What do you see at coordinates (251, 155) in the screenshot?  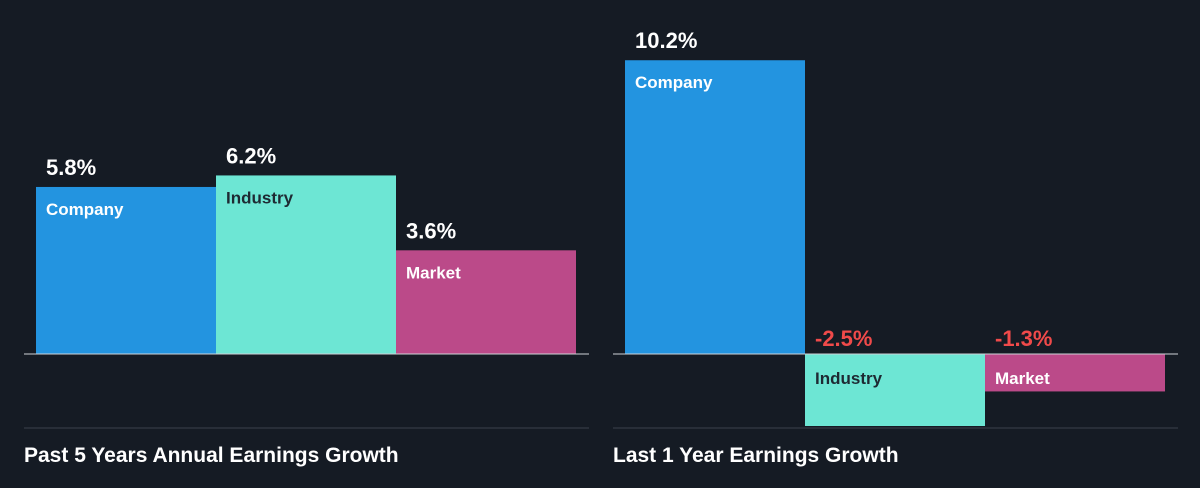 I see `value-label-industry: 6.2%` at bounding box center [251, 155].